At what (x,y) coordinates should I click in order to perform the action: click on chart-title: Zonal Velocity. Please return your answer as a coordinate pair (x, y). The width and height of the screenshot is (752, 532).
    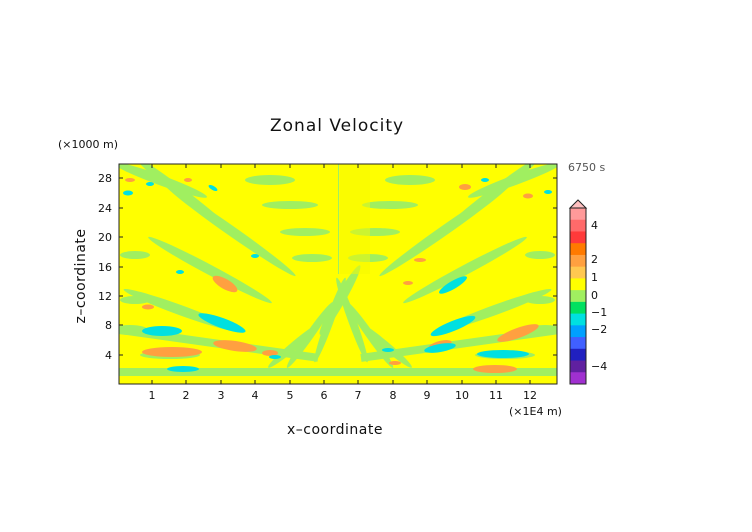
    Looking at the image, I should click on (337, 126).